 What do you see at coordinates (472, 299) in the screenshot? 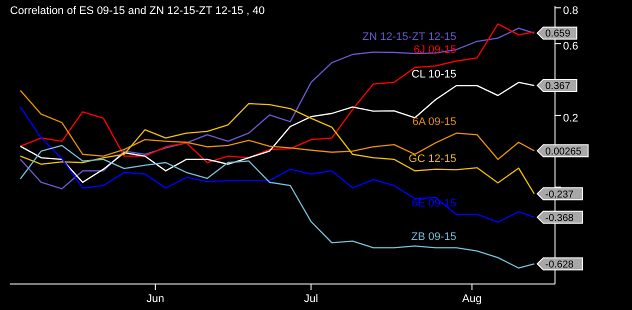
I see `x-tick-label: Aug` at bounding box center [472, 299].